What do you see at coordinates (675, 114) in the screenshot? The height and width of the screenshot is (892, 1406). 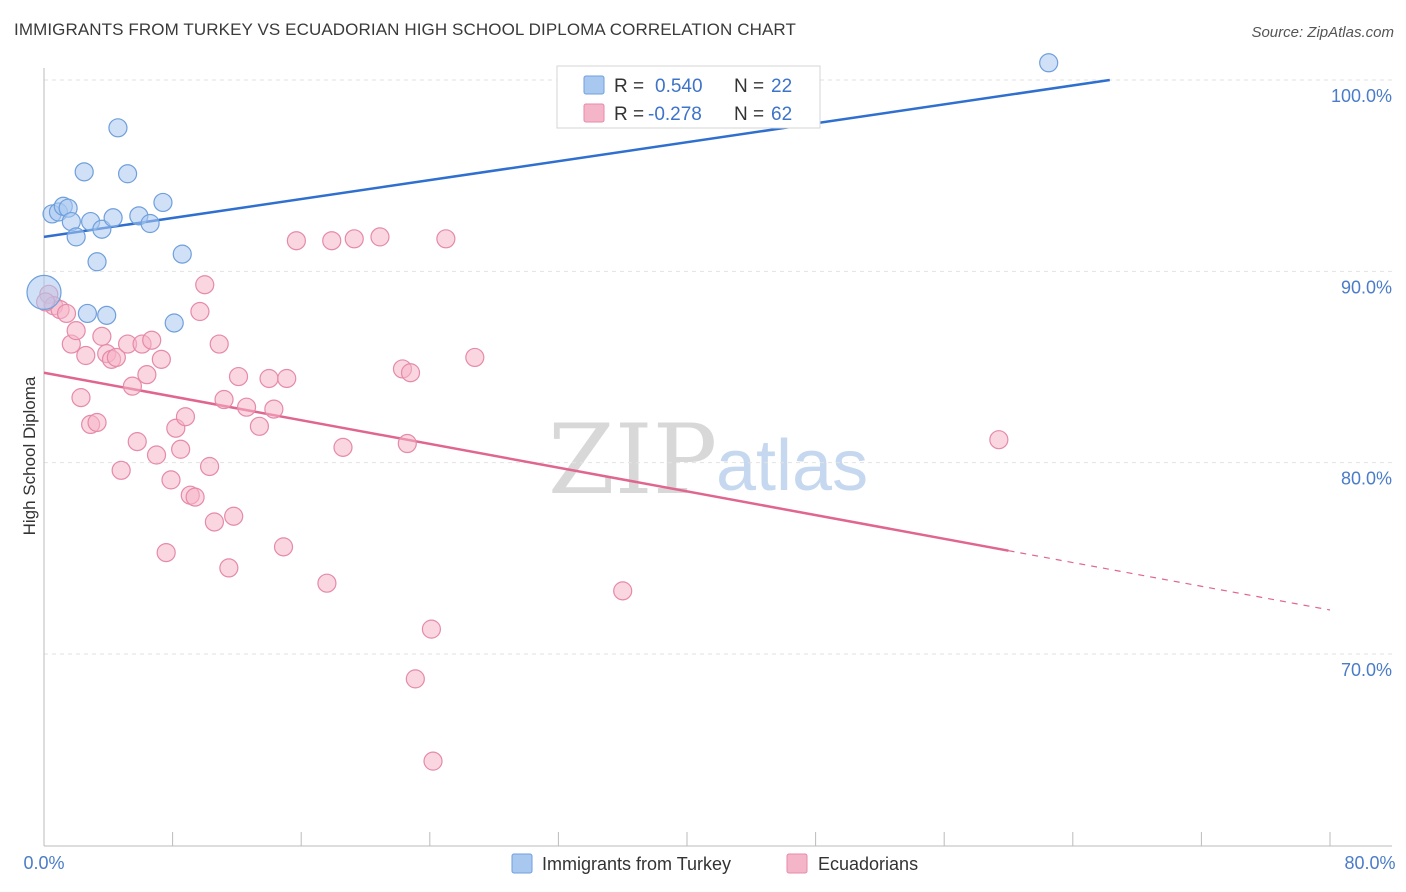 I see `legend-r-value-ecuador: -0.278` at bounding box center [675, 114].